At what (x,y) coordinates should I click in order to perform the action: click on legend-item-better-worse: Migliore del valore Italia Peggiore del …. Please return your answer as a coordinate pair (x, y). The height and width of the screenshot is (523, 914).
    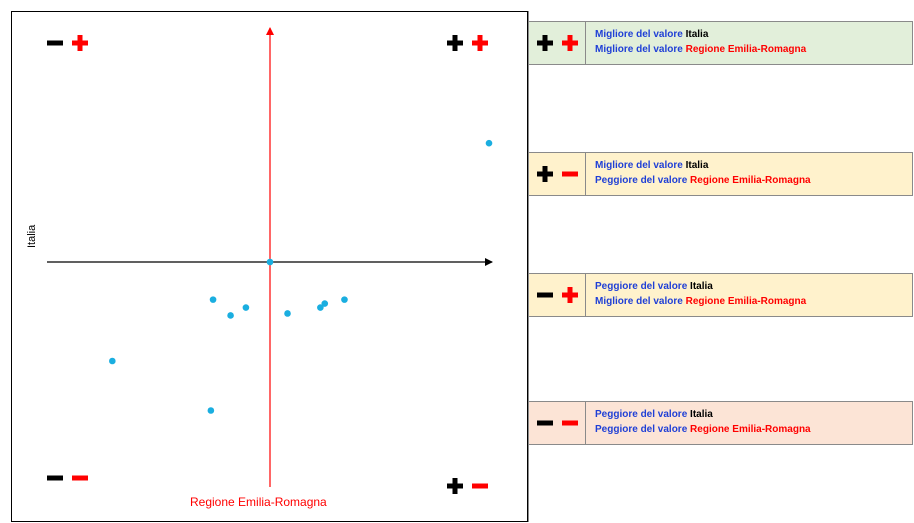
    Looking at the image, I should click on (720, 174).